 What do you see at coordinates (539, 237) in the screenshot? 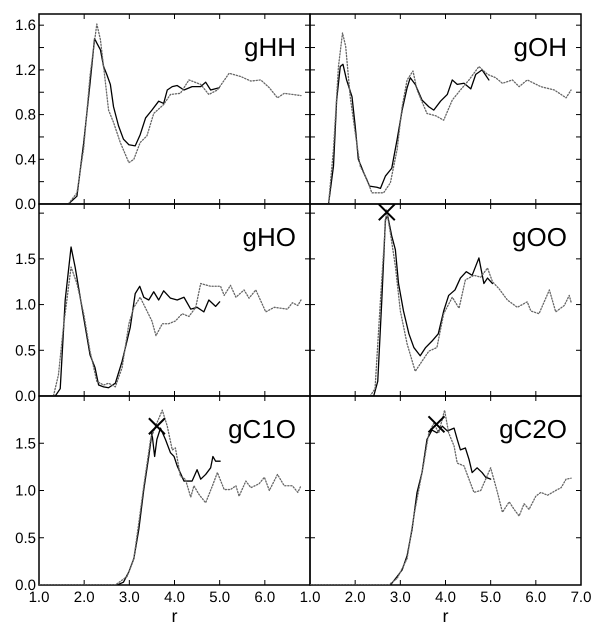
I see `text: gOO` at bounding box center [539, 237].